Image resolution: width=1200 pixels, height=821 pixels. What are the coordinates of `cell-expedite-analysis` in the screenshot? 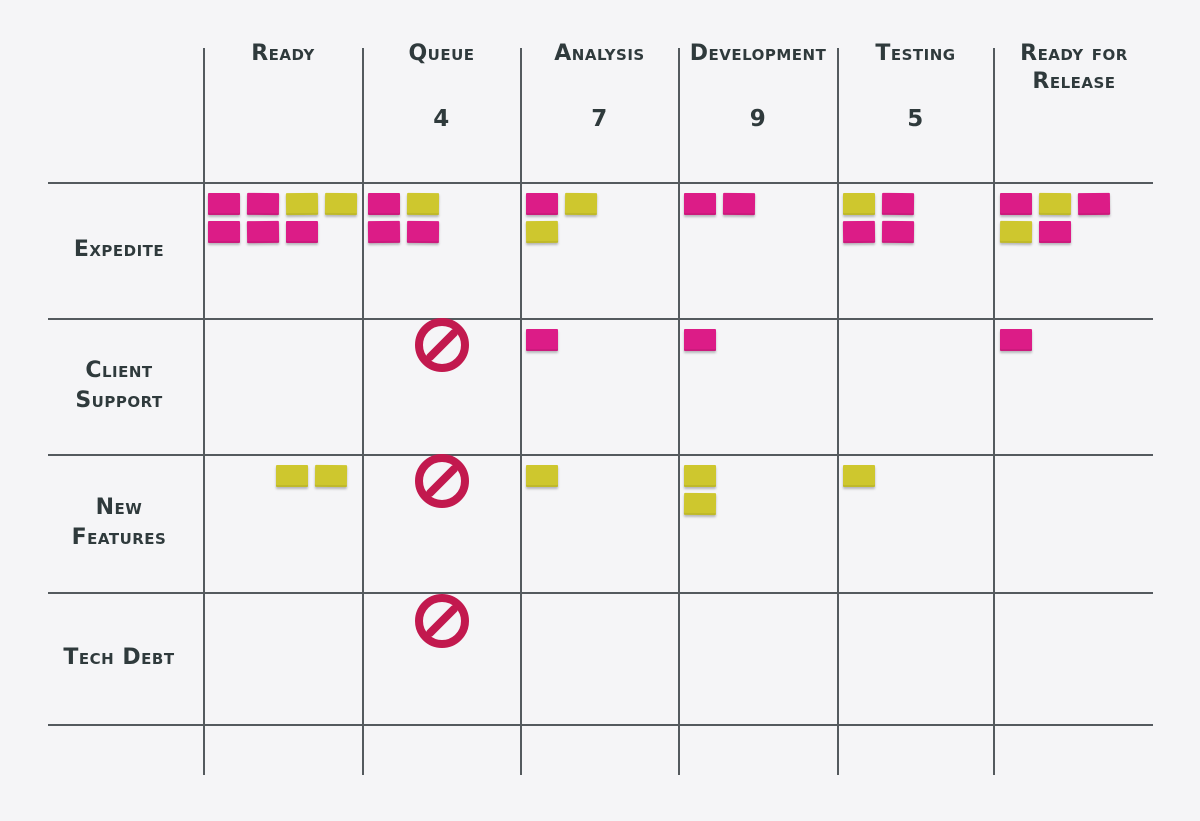 It's located at (561, 218).